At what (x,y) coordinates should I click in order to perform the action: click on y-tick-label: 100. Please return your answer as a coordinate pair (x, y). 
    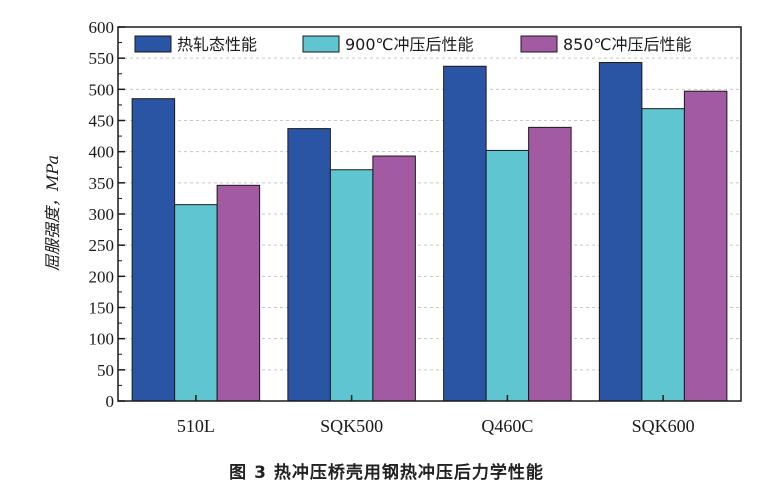
    Looking at the image, I should click on (102, 339).